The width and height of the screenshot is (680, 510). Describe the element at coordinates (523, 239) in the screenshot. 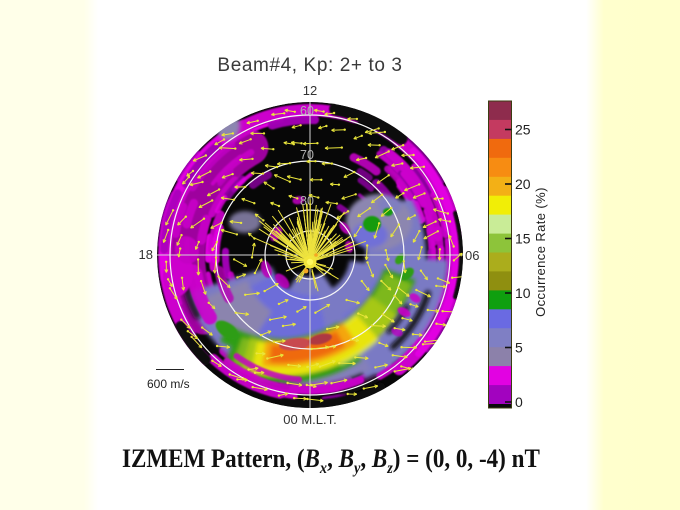

I see `svg-text: 15` at that location.